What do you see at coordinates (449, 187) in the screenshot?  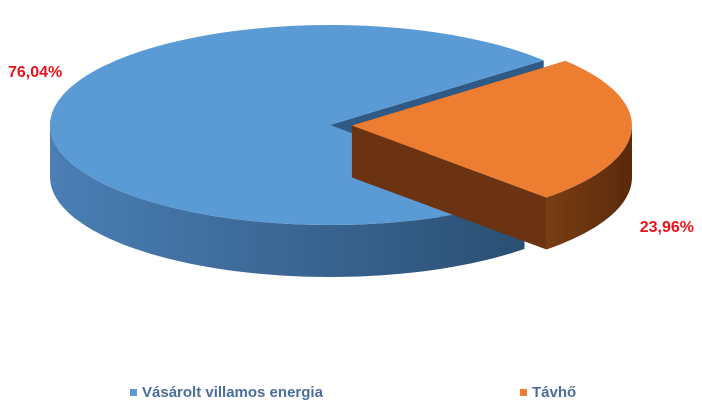 I see `slice-cut-face` at bounding box center [449, 187].